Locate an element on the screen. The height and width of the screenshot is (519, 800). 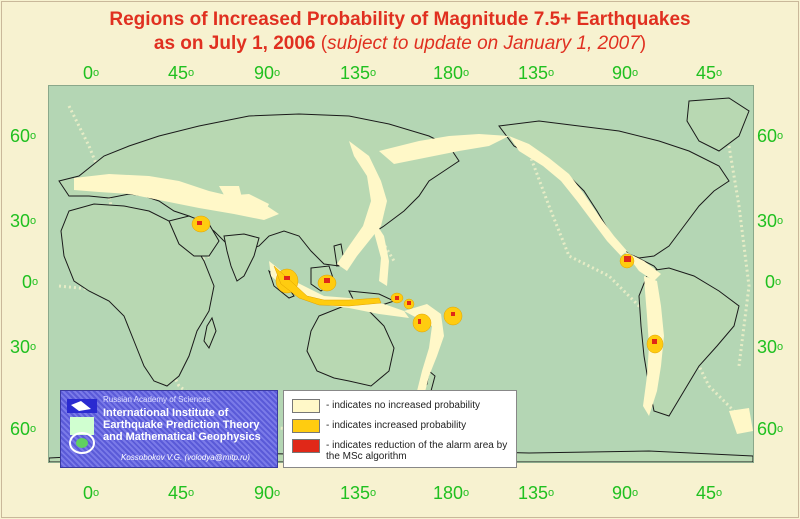
africa-coast is located at coordinates (137, 295).